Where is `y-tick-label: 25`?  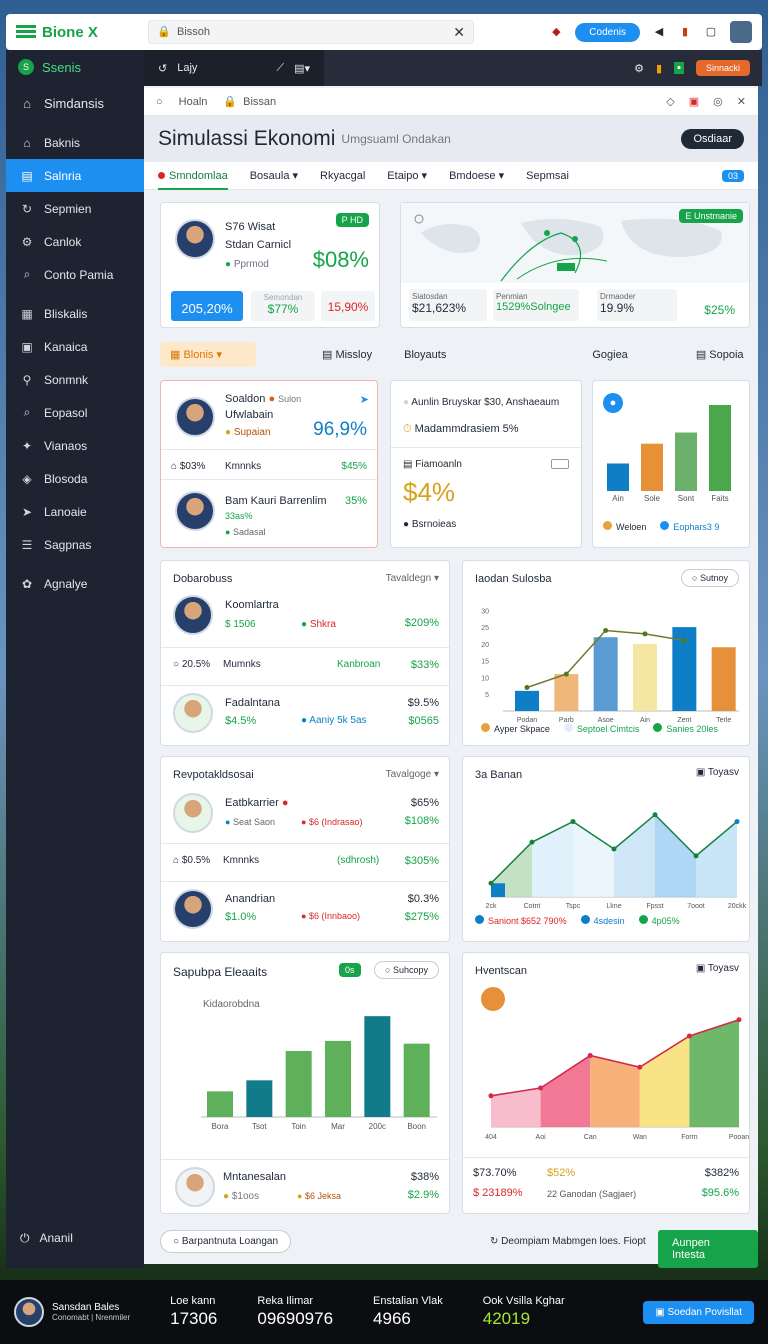 y-tick-label: 25 is located at coordinates (485, 628).